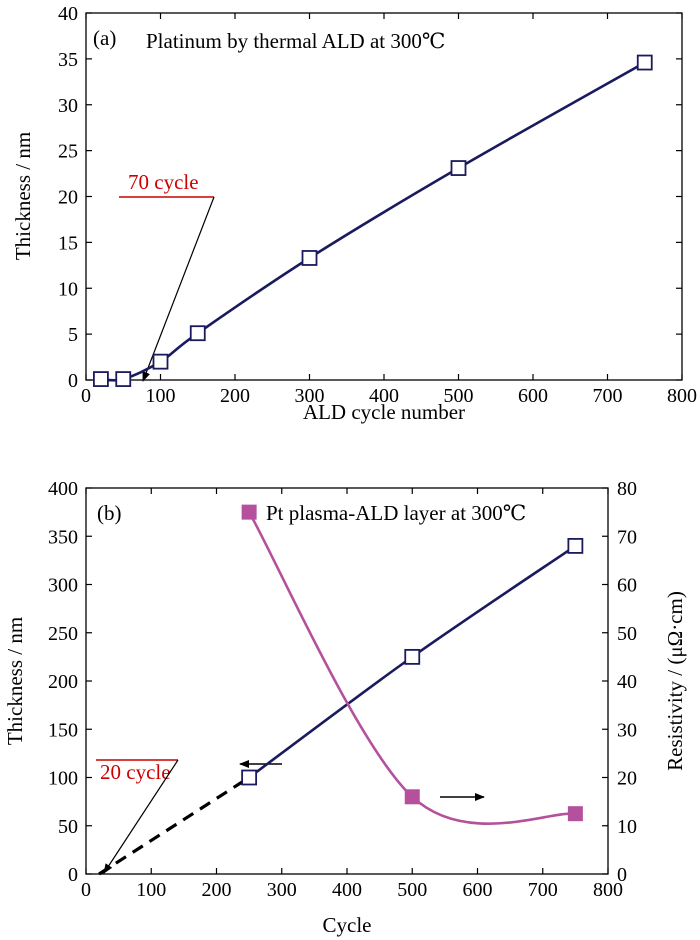 This screenshot has height=940, width=700. I want to click on panel-b-20-cycle-annotation: 20 cycle, so click(135, 772).